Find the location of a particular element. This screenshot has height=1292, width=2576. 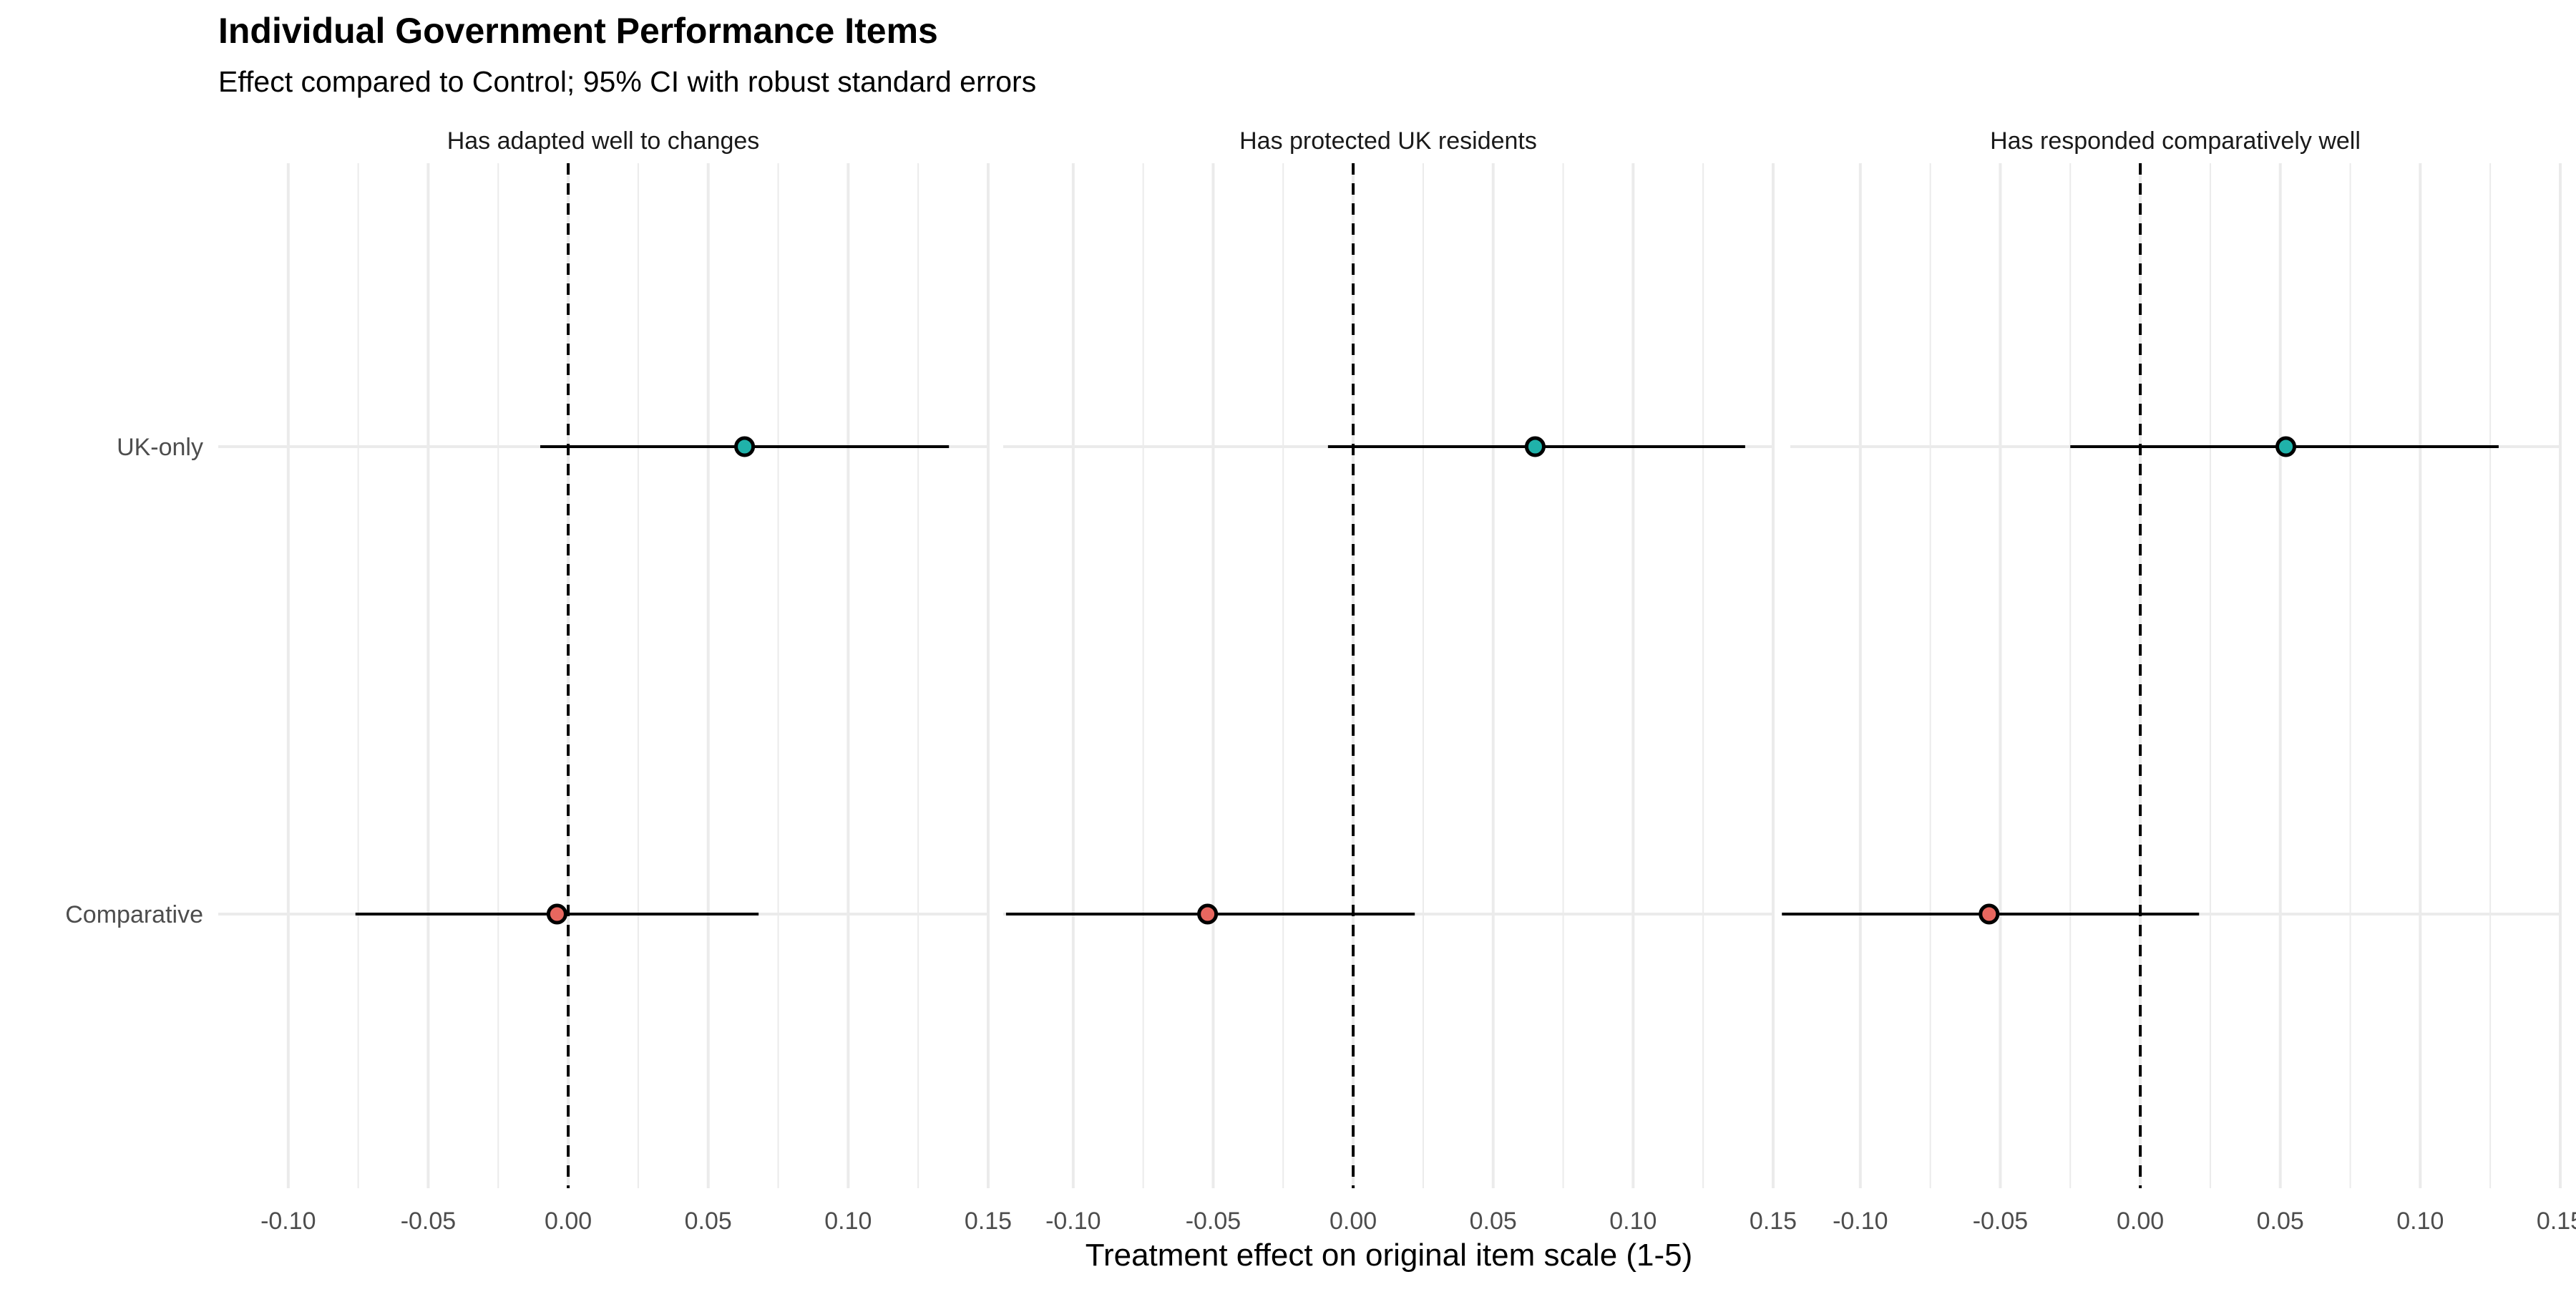

chart-title: Individual Government Performance Items is located at coordinates (578, 31).